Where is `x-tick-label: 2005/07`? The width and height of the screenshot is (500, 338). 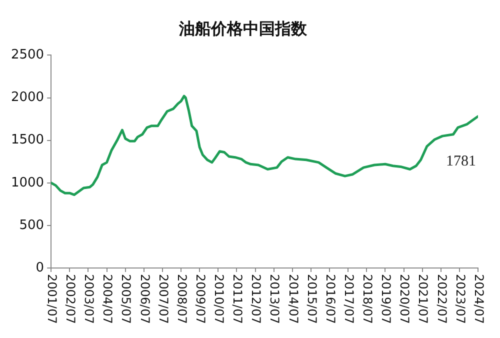
x-tick-label: 2005/07 is located at coordinates (126, 299).